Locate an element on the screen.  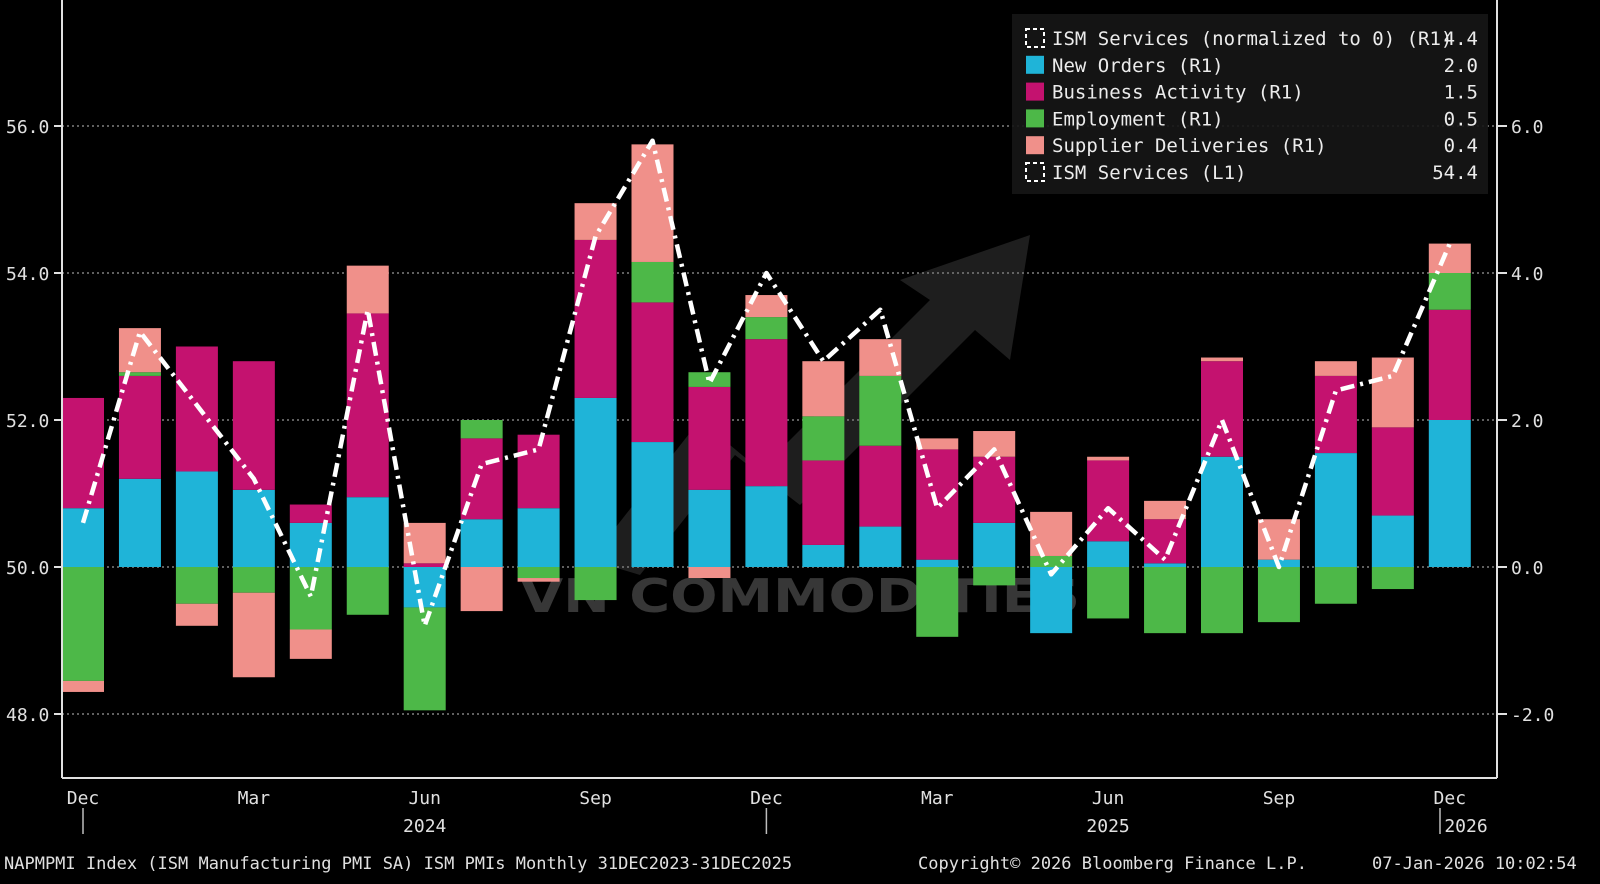
legend-value: 54.4 is located at coordinates (1455, 173).